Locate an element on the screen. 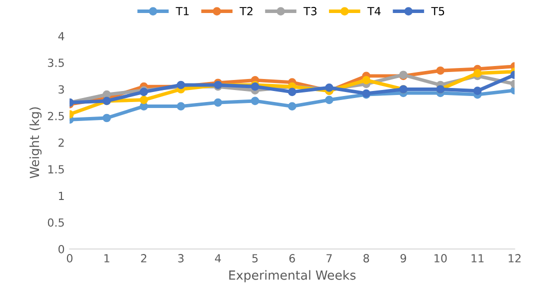 The height and width of the screenshot is (300, 536). x-tick-label: 1 is located at coordinates (107, 258).